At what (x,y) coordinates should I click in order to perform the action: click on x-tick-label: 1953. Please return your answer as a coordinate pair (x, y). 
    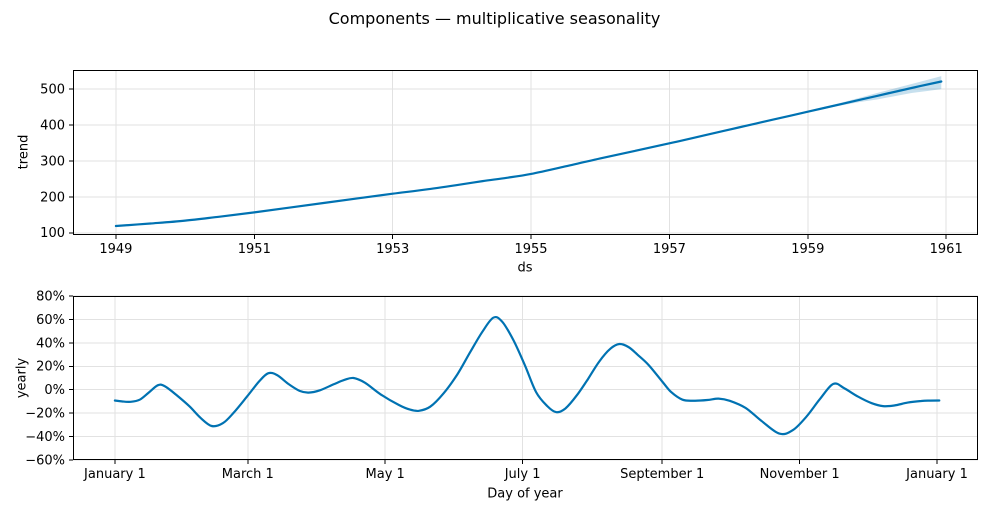
    Looking at the image, I should click on (392, 249).